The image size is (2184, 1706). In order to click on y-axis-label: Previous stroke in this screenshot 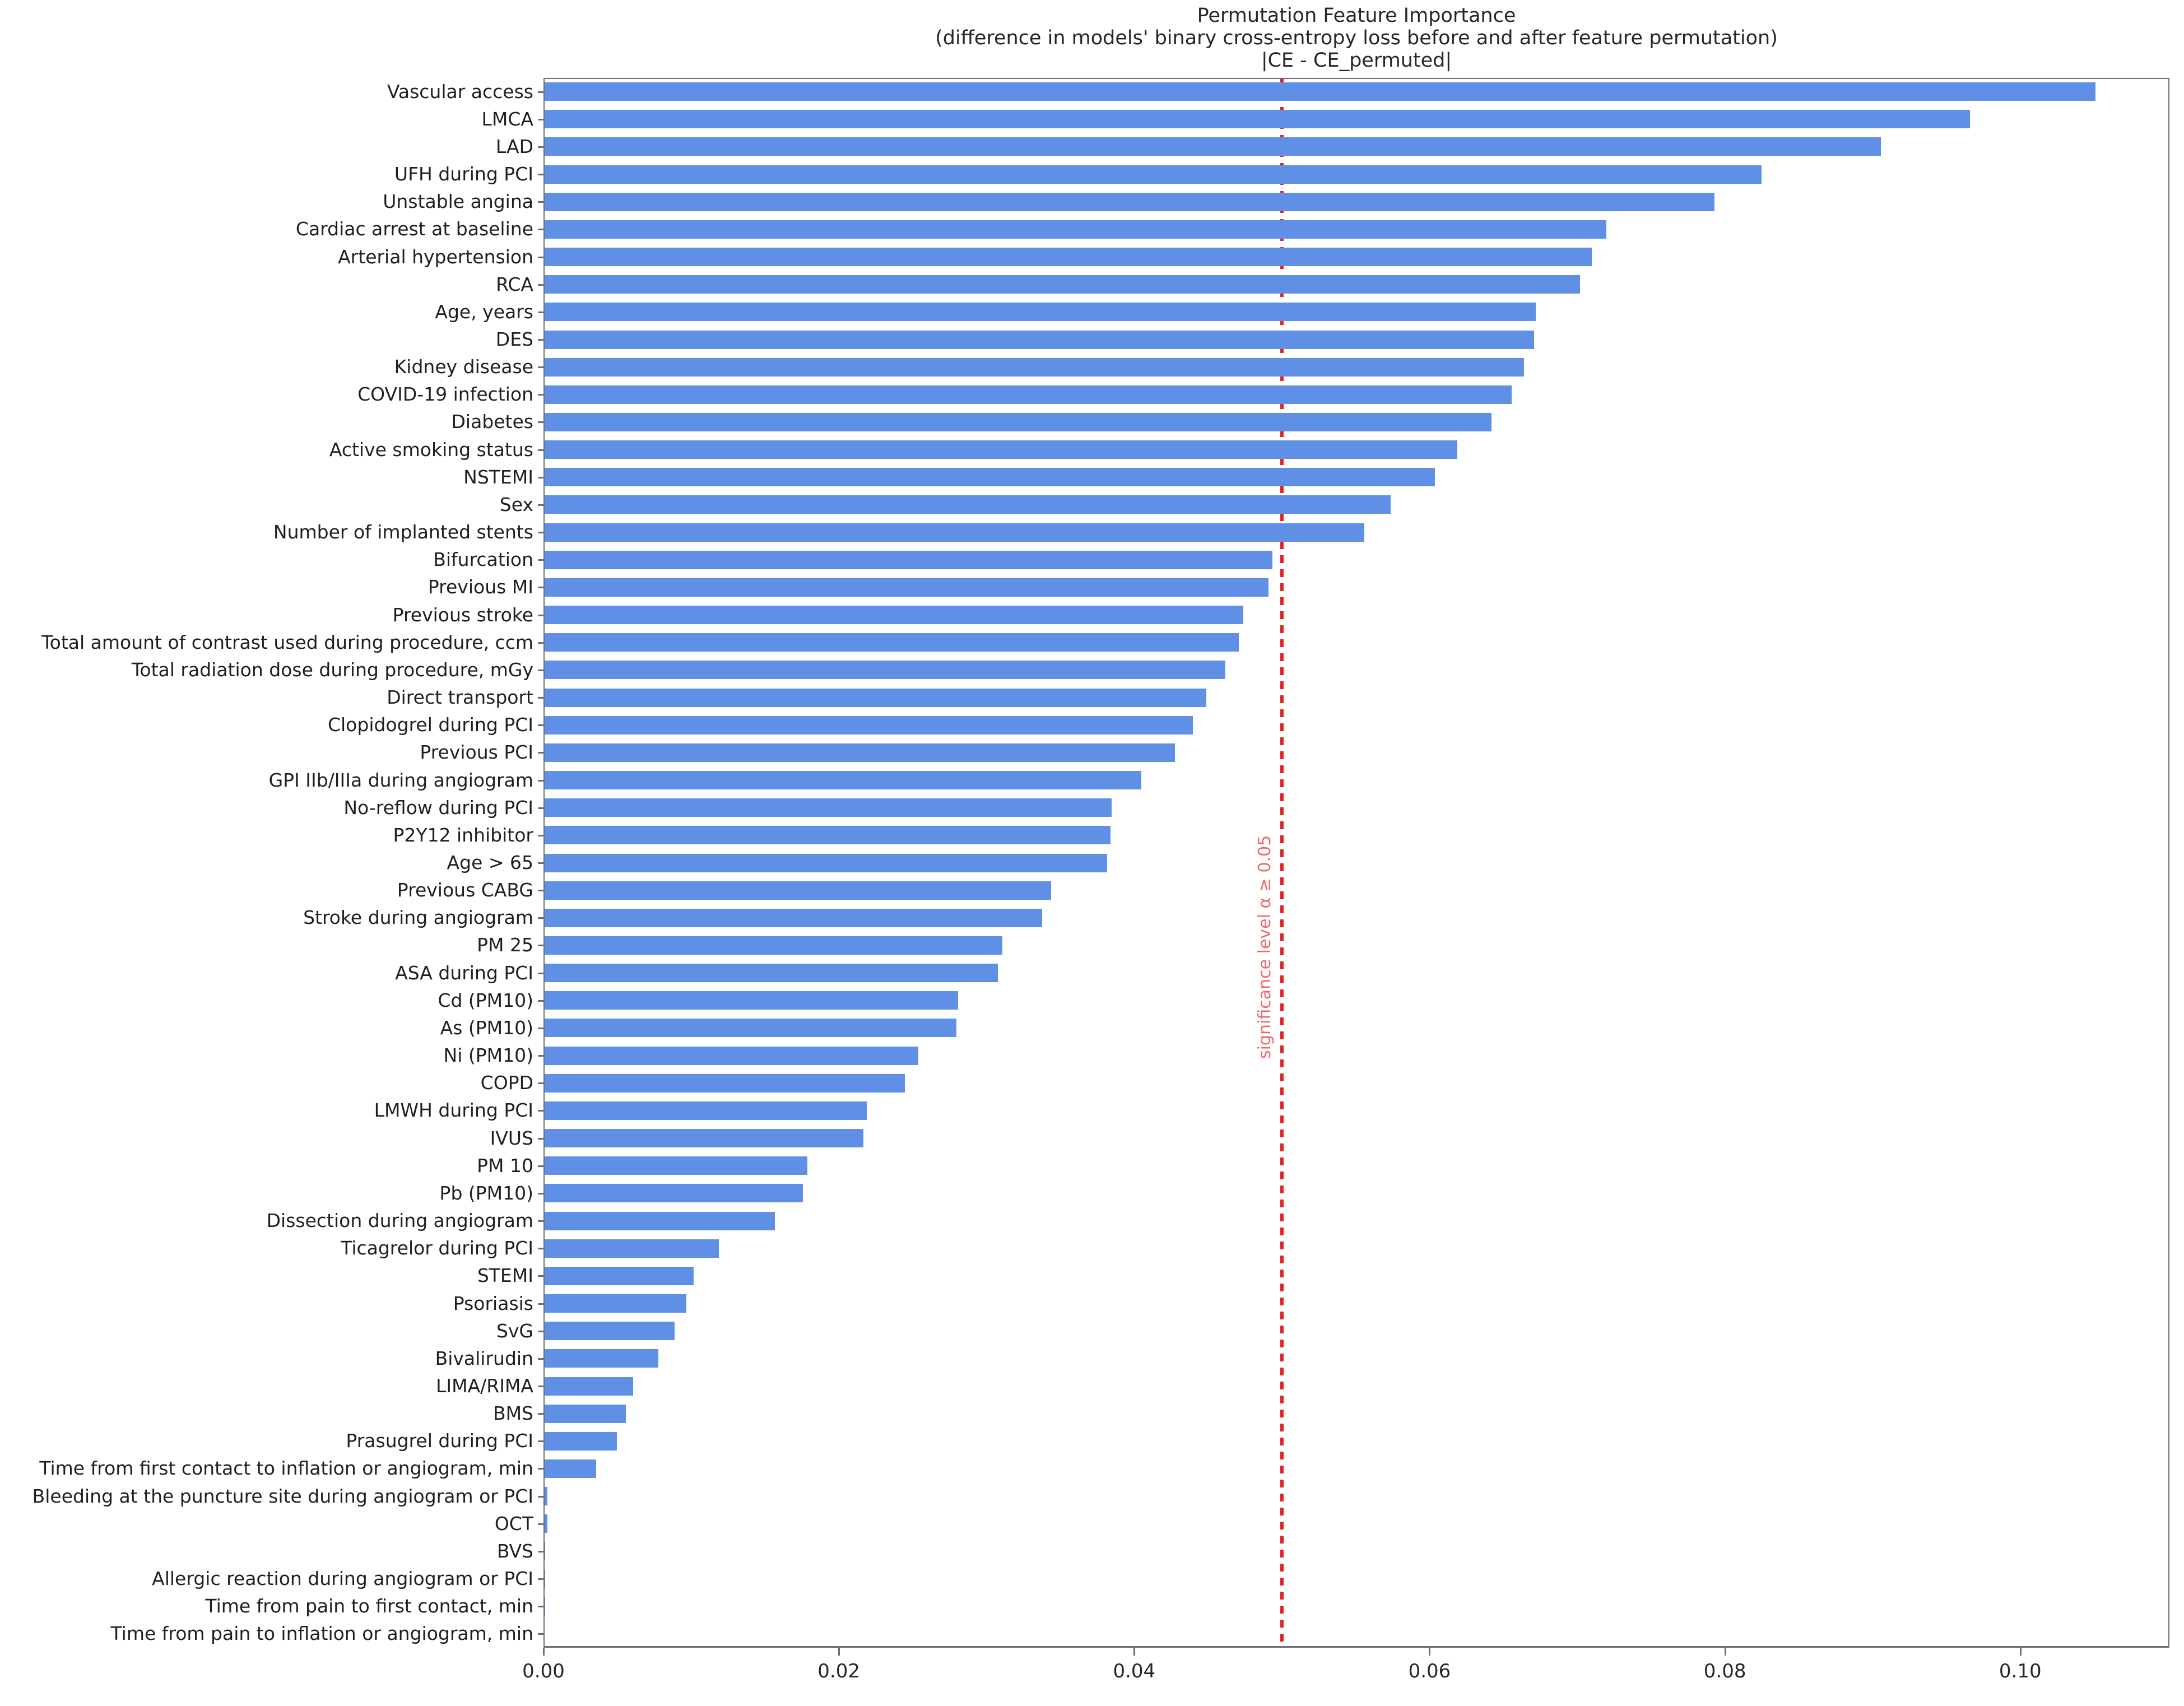, I will do `click(462, 614)`.